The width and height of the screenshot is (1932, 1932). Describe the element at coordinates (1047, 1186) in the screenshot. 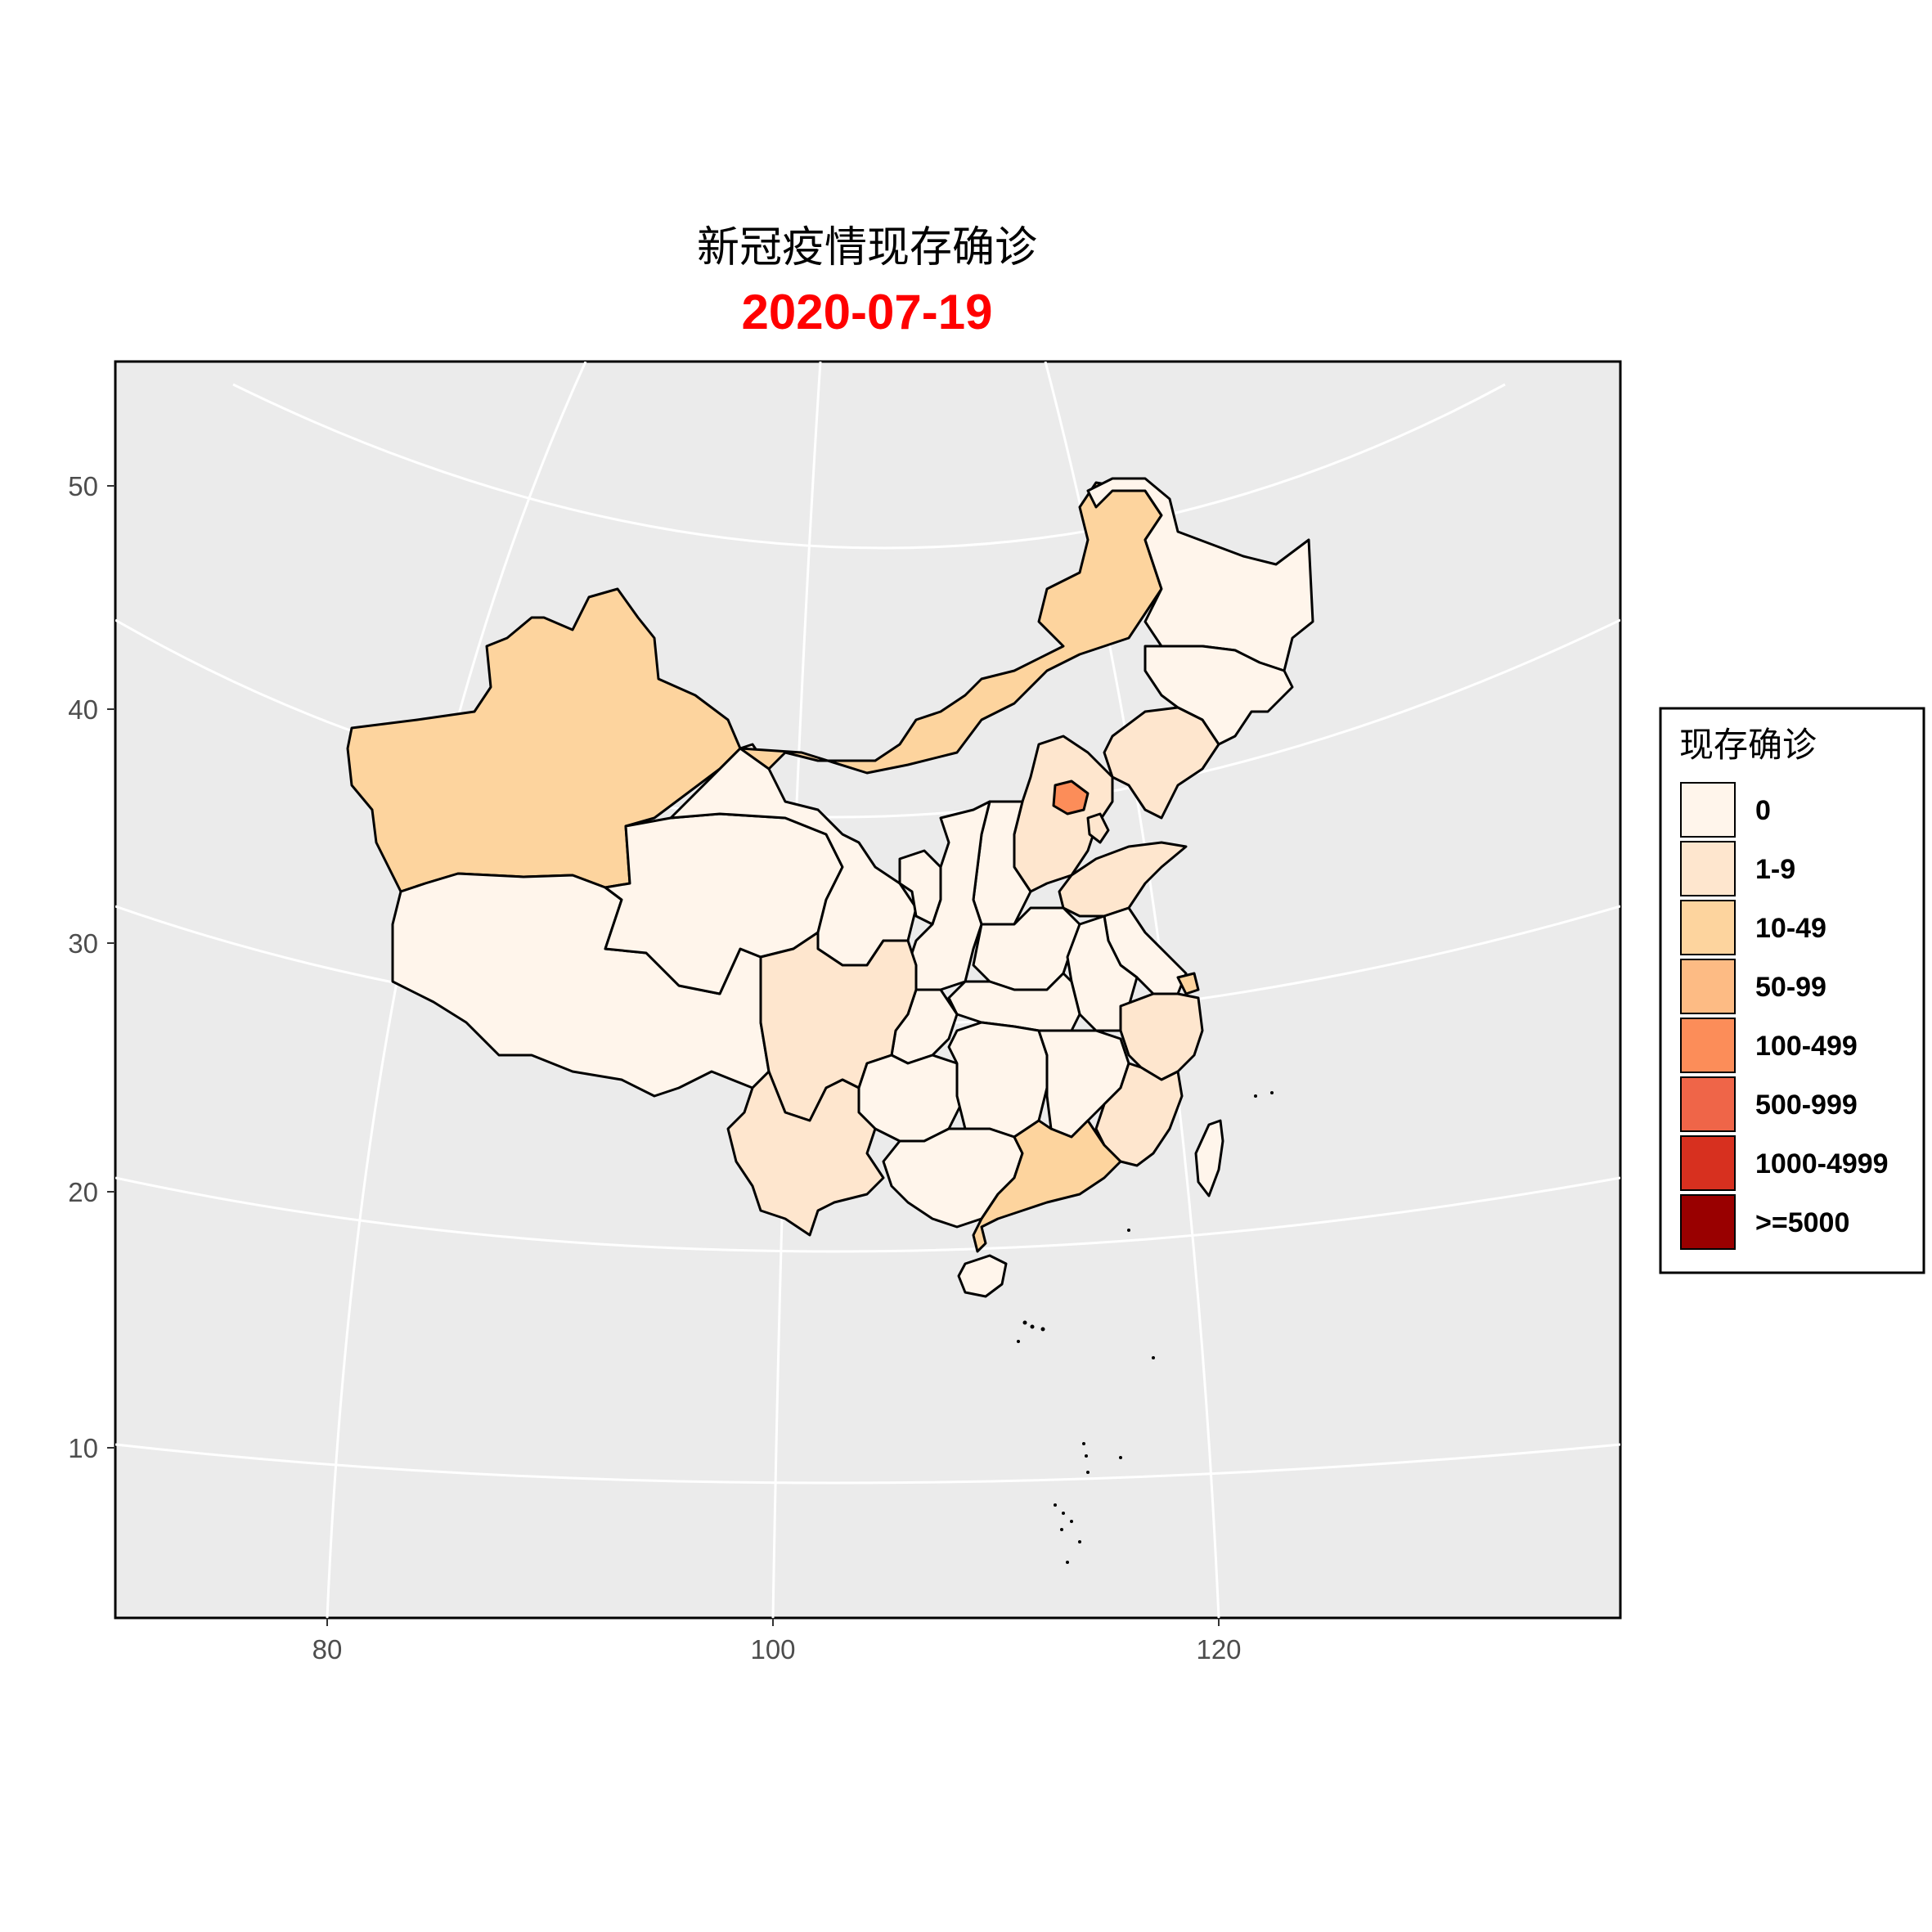

I see `province-guangdong` at that location.